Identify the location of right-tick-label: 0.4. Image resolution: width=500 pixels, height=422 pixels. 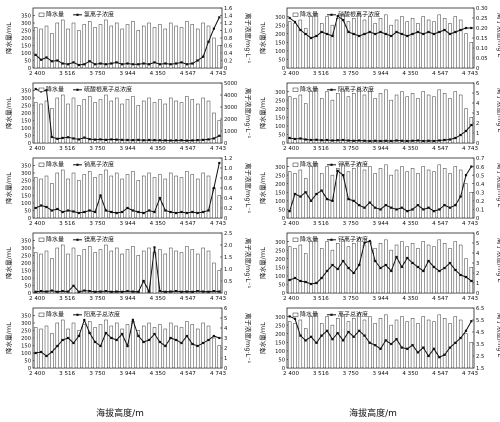
(480, 185).